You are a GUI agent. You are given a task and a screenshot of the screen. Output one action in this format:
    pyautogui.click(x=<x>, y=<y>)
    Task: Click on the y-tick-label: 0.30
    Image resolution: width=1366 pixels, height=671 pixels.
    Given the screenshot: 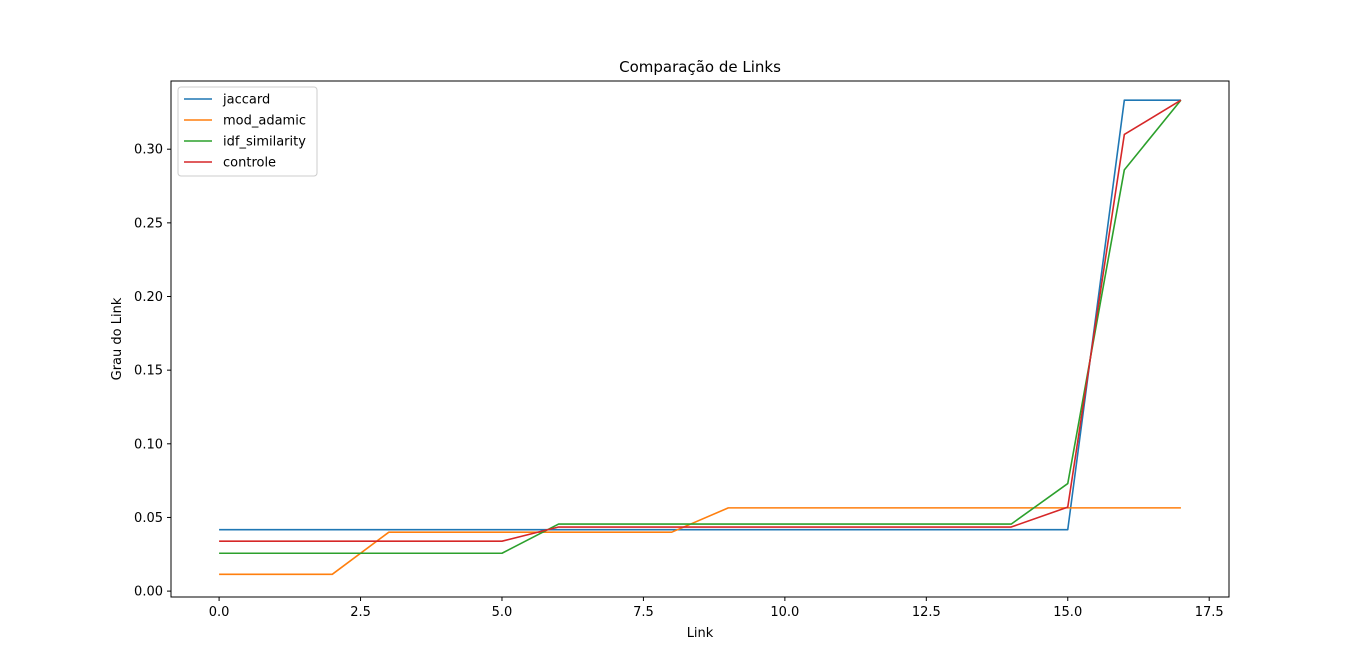 What is the action you would take?
    pyautogui.click(x=148, y=150)
    